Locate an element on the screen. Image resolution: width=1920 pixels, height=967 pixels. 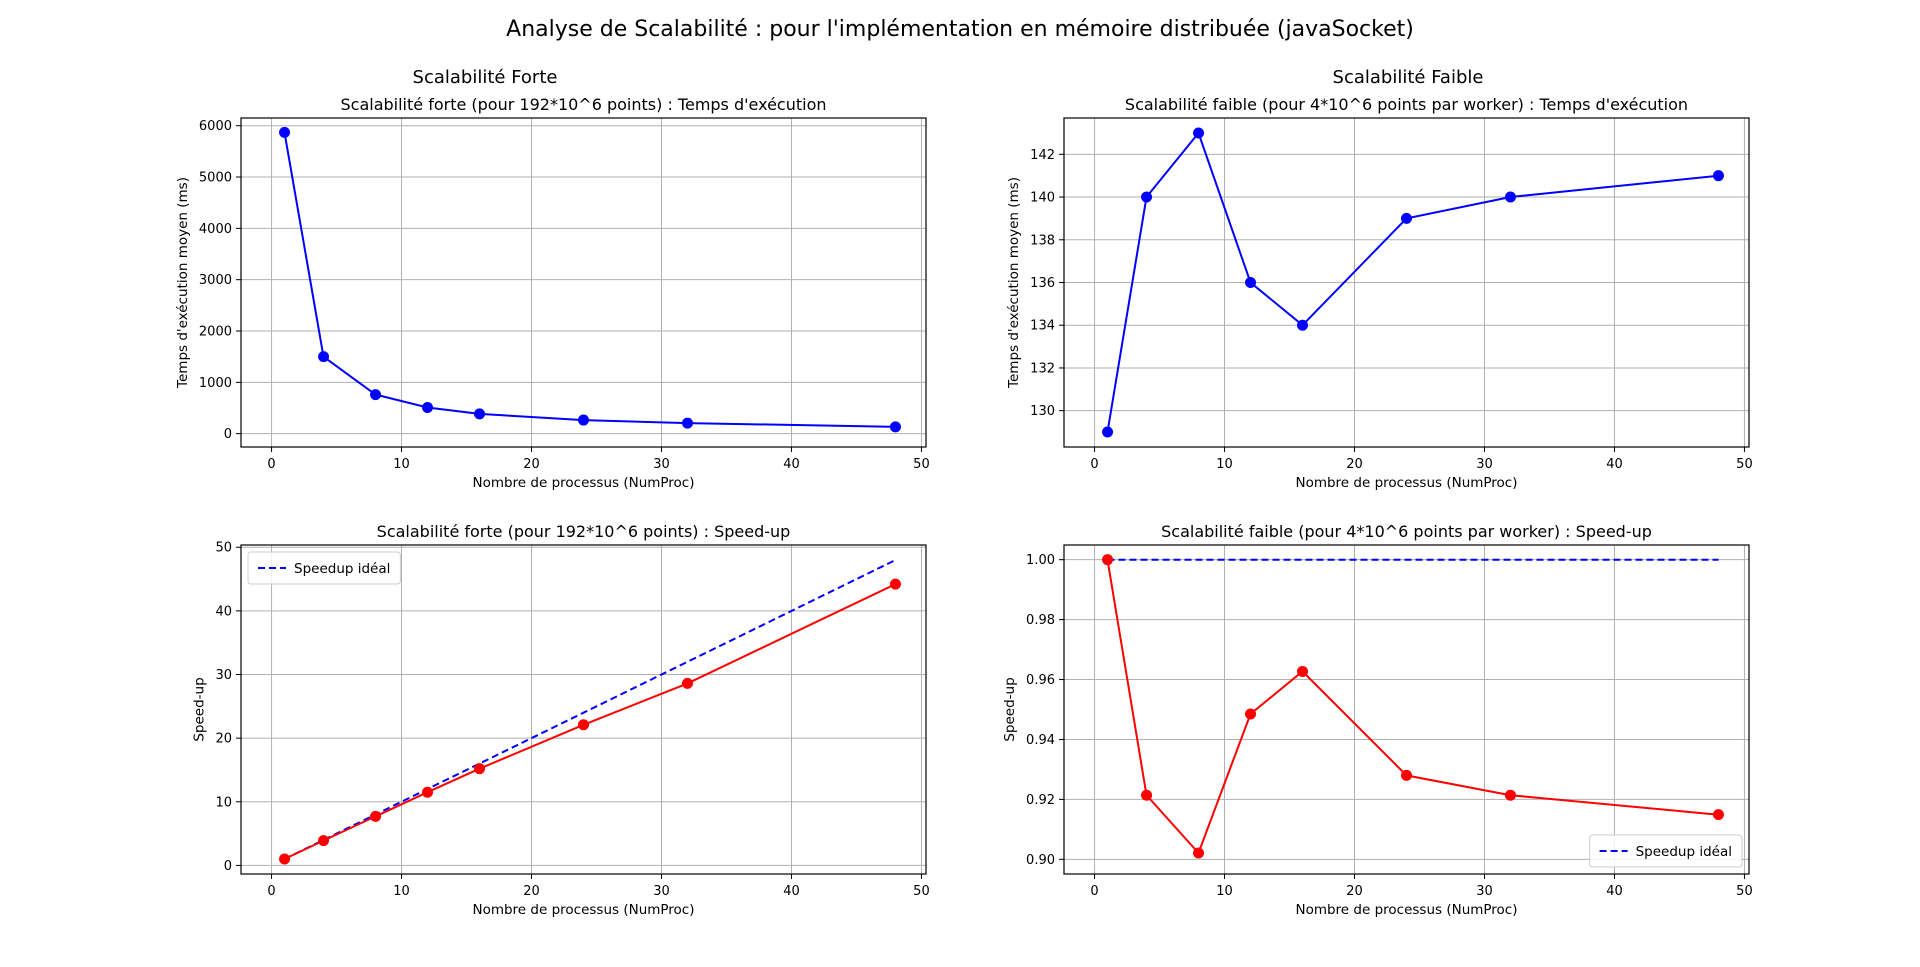
y-tick-label: 50 is located at coordinates (223, 548).